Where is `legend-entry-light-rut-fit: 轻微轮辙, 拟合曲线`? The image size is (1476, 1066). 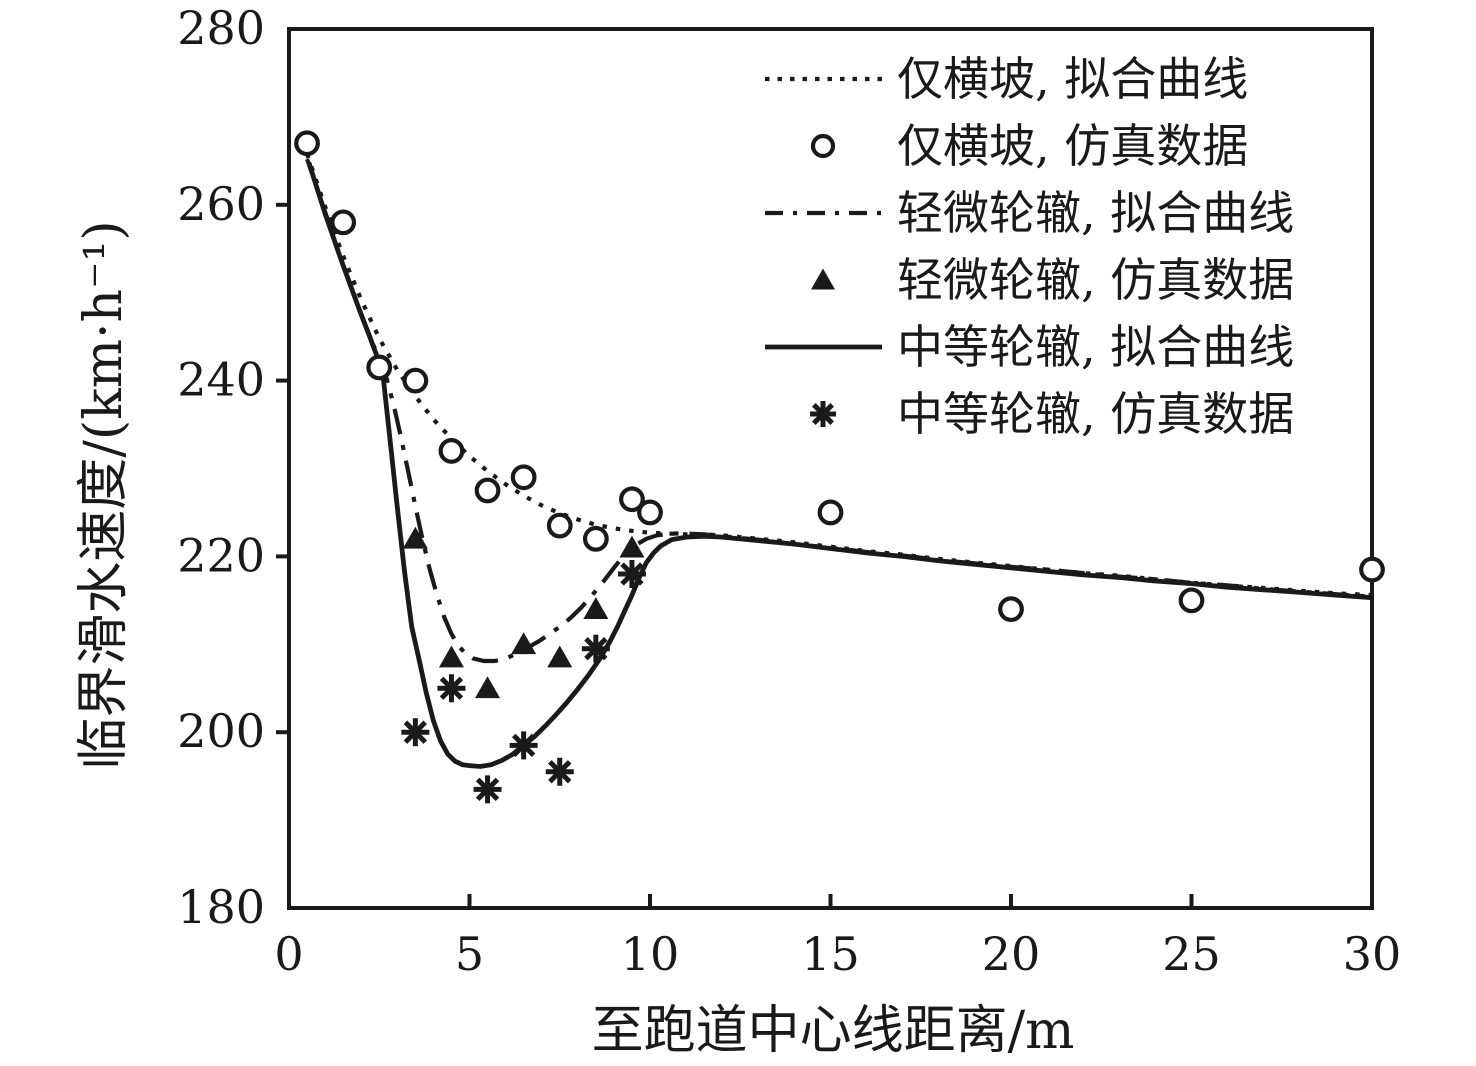
legend-entry-light-rut-fit: 轻微轮辙, 拟合曲线 is located at coordinates (1029, 213).